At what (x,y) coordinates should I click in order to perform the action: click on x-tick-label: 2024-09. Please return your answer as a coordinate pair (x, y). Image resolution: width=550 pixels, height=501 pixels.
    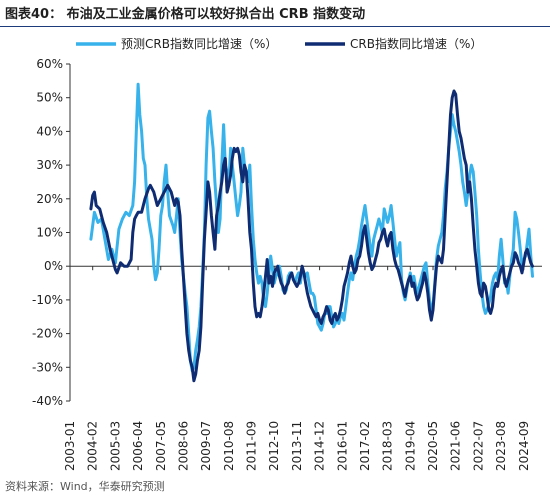
    Looking at the image, I should click on (524, 446).